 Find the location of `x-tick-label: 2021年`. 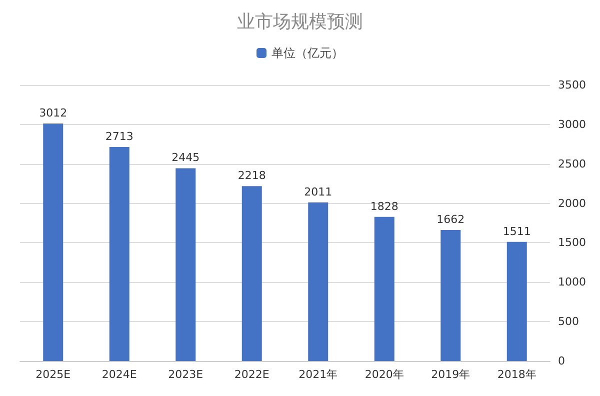

x-tick-label: 2021年 is located at coordinates (318, 374).